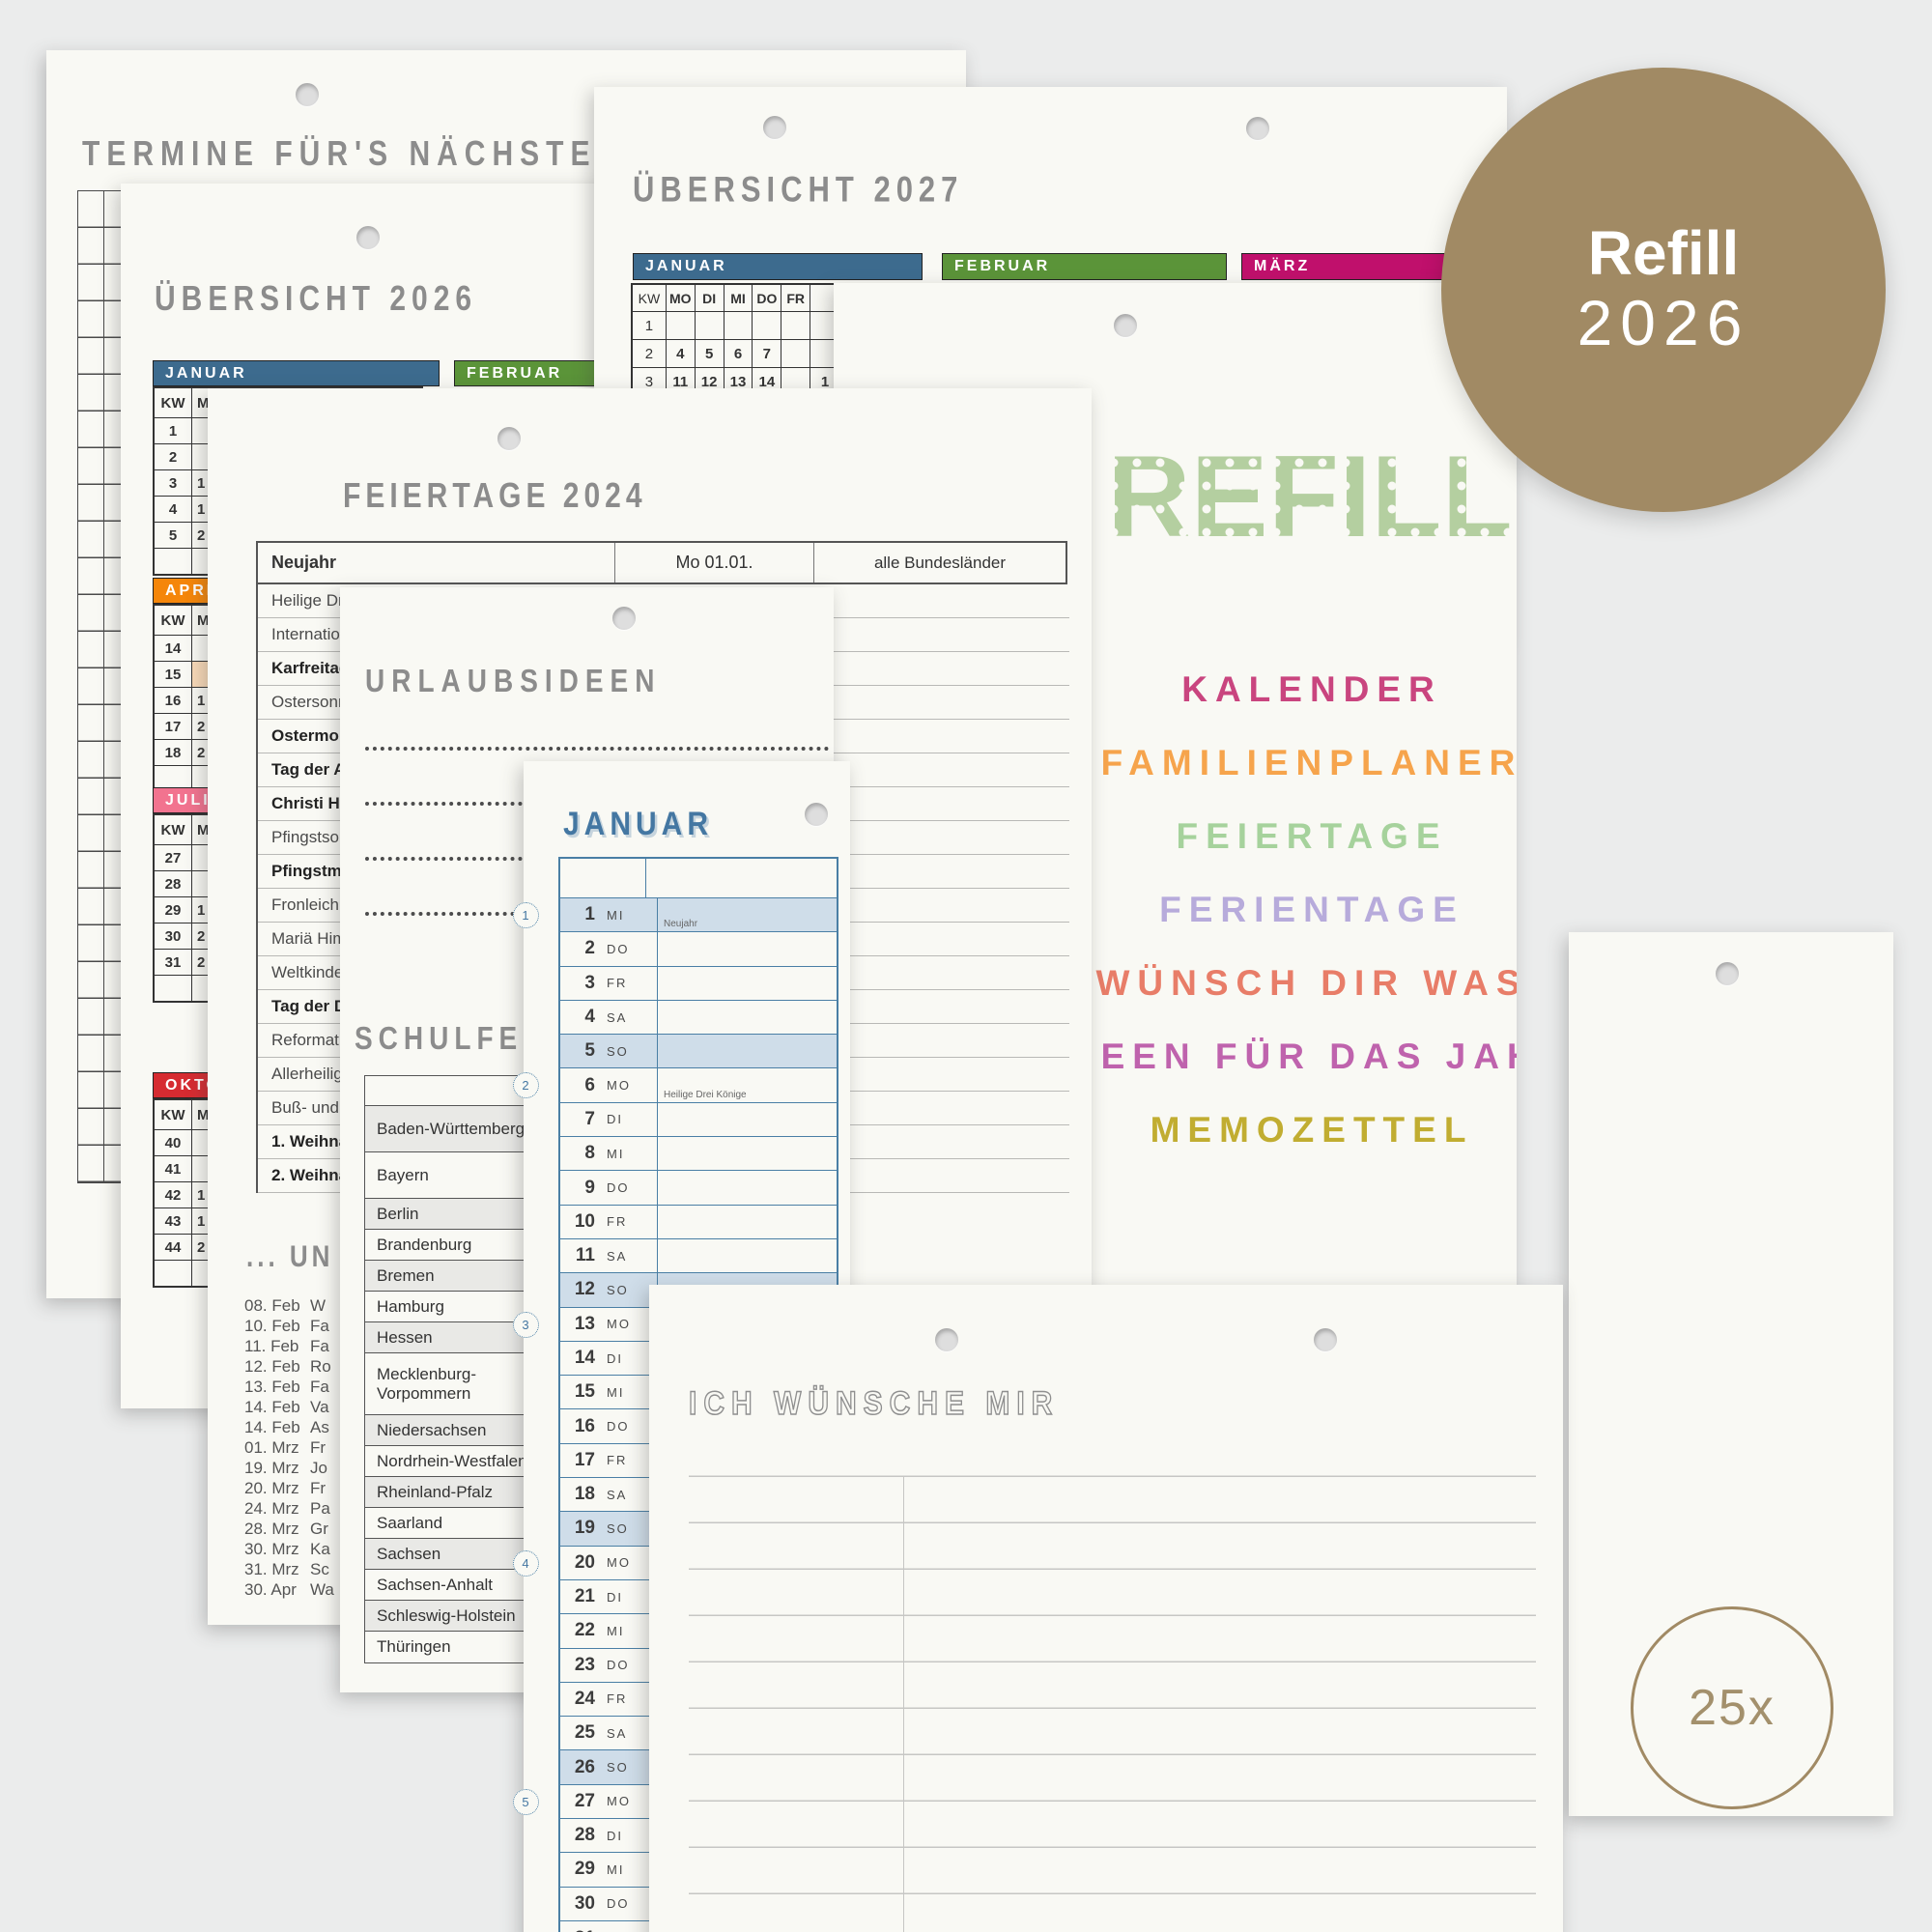 This screenshot has height=1932, width=1932. What do you see at coordinates (1310, 495) in the screenshot?
I see `refill-cover-title: REFILL` at bounding box center [1310, 495].